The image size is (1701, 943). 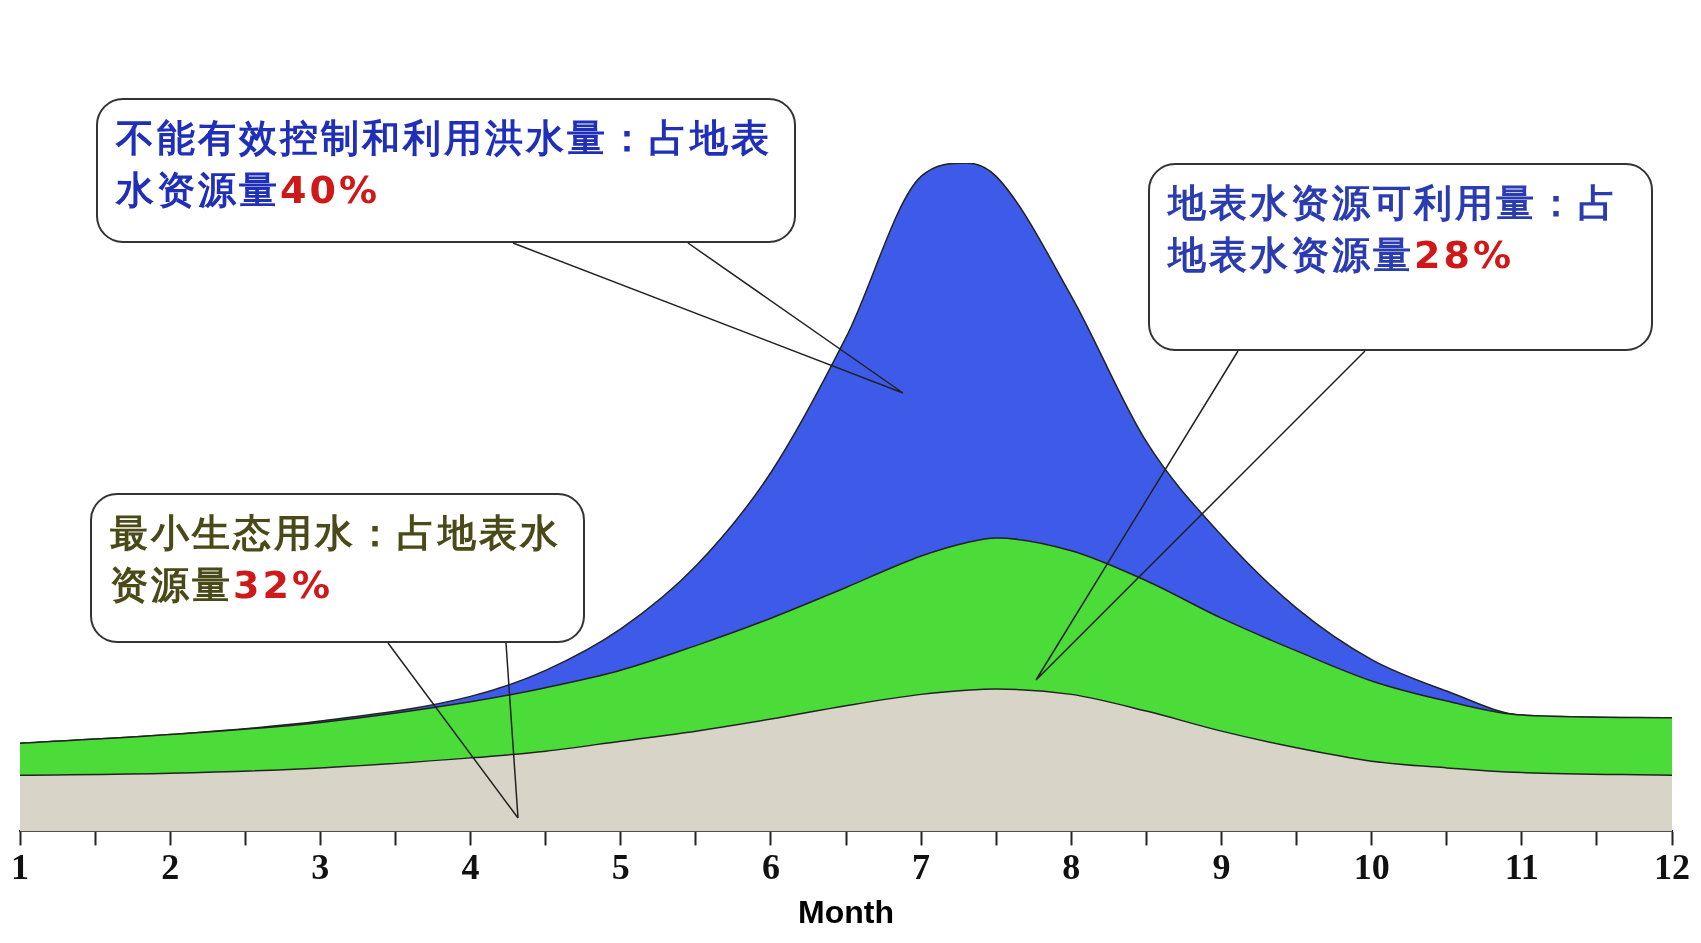 I want to click on annotation: 最小生态用水：占地表水资源量32%, so click(x=335, y=559).